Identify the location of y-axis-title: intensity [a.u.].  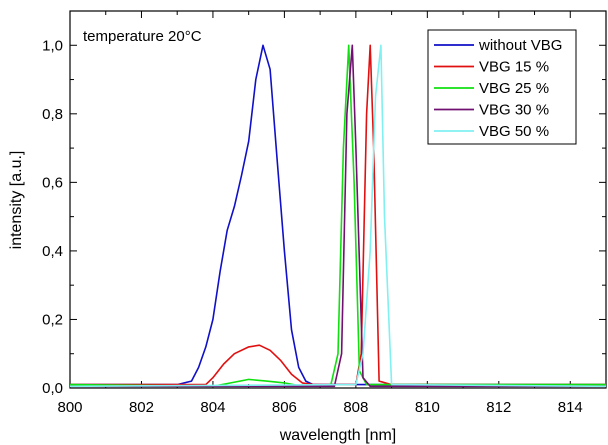
(16, 200).